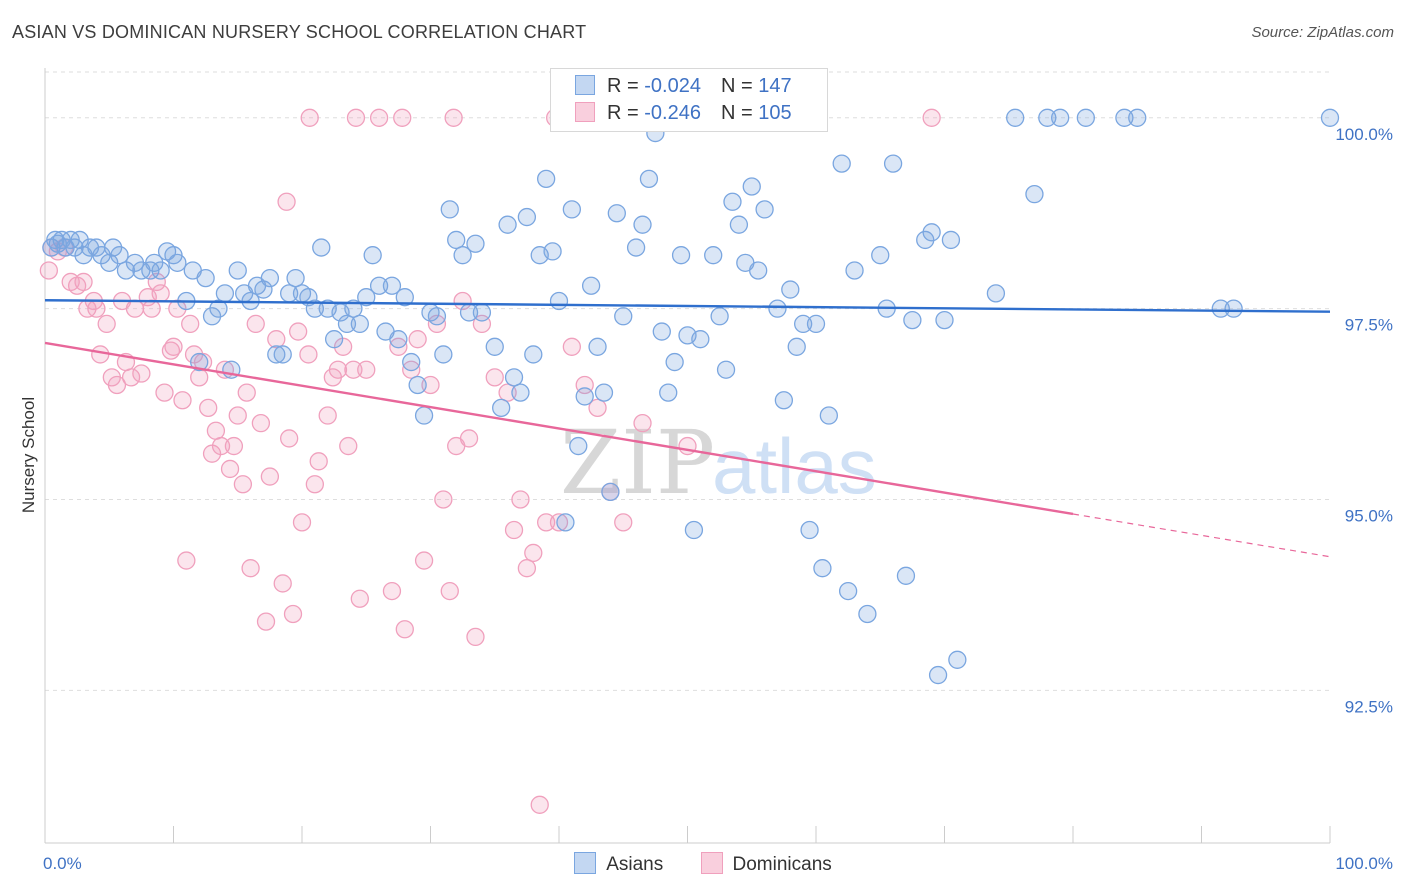 The image size is (1406, 892). What do you see at coordinates (618, 864) in the screenshot?
I see `legend-item-asians: Asians` at bounding box center [618, 864].